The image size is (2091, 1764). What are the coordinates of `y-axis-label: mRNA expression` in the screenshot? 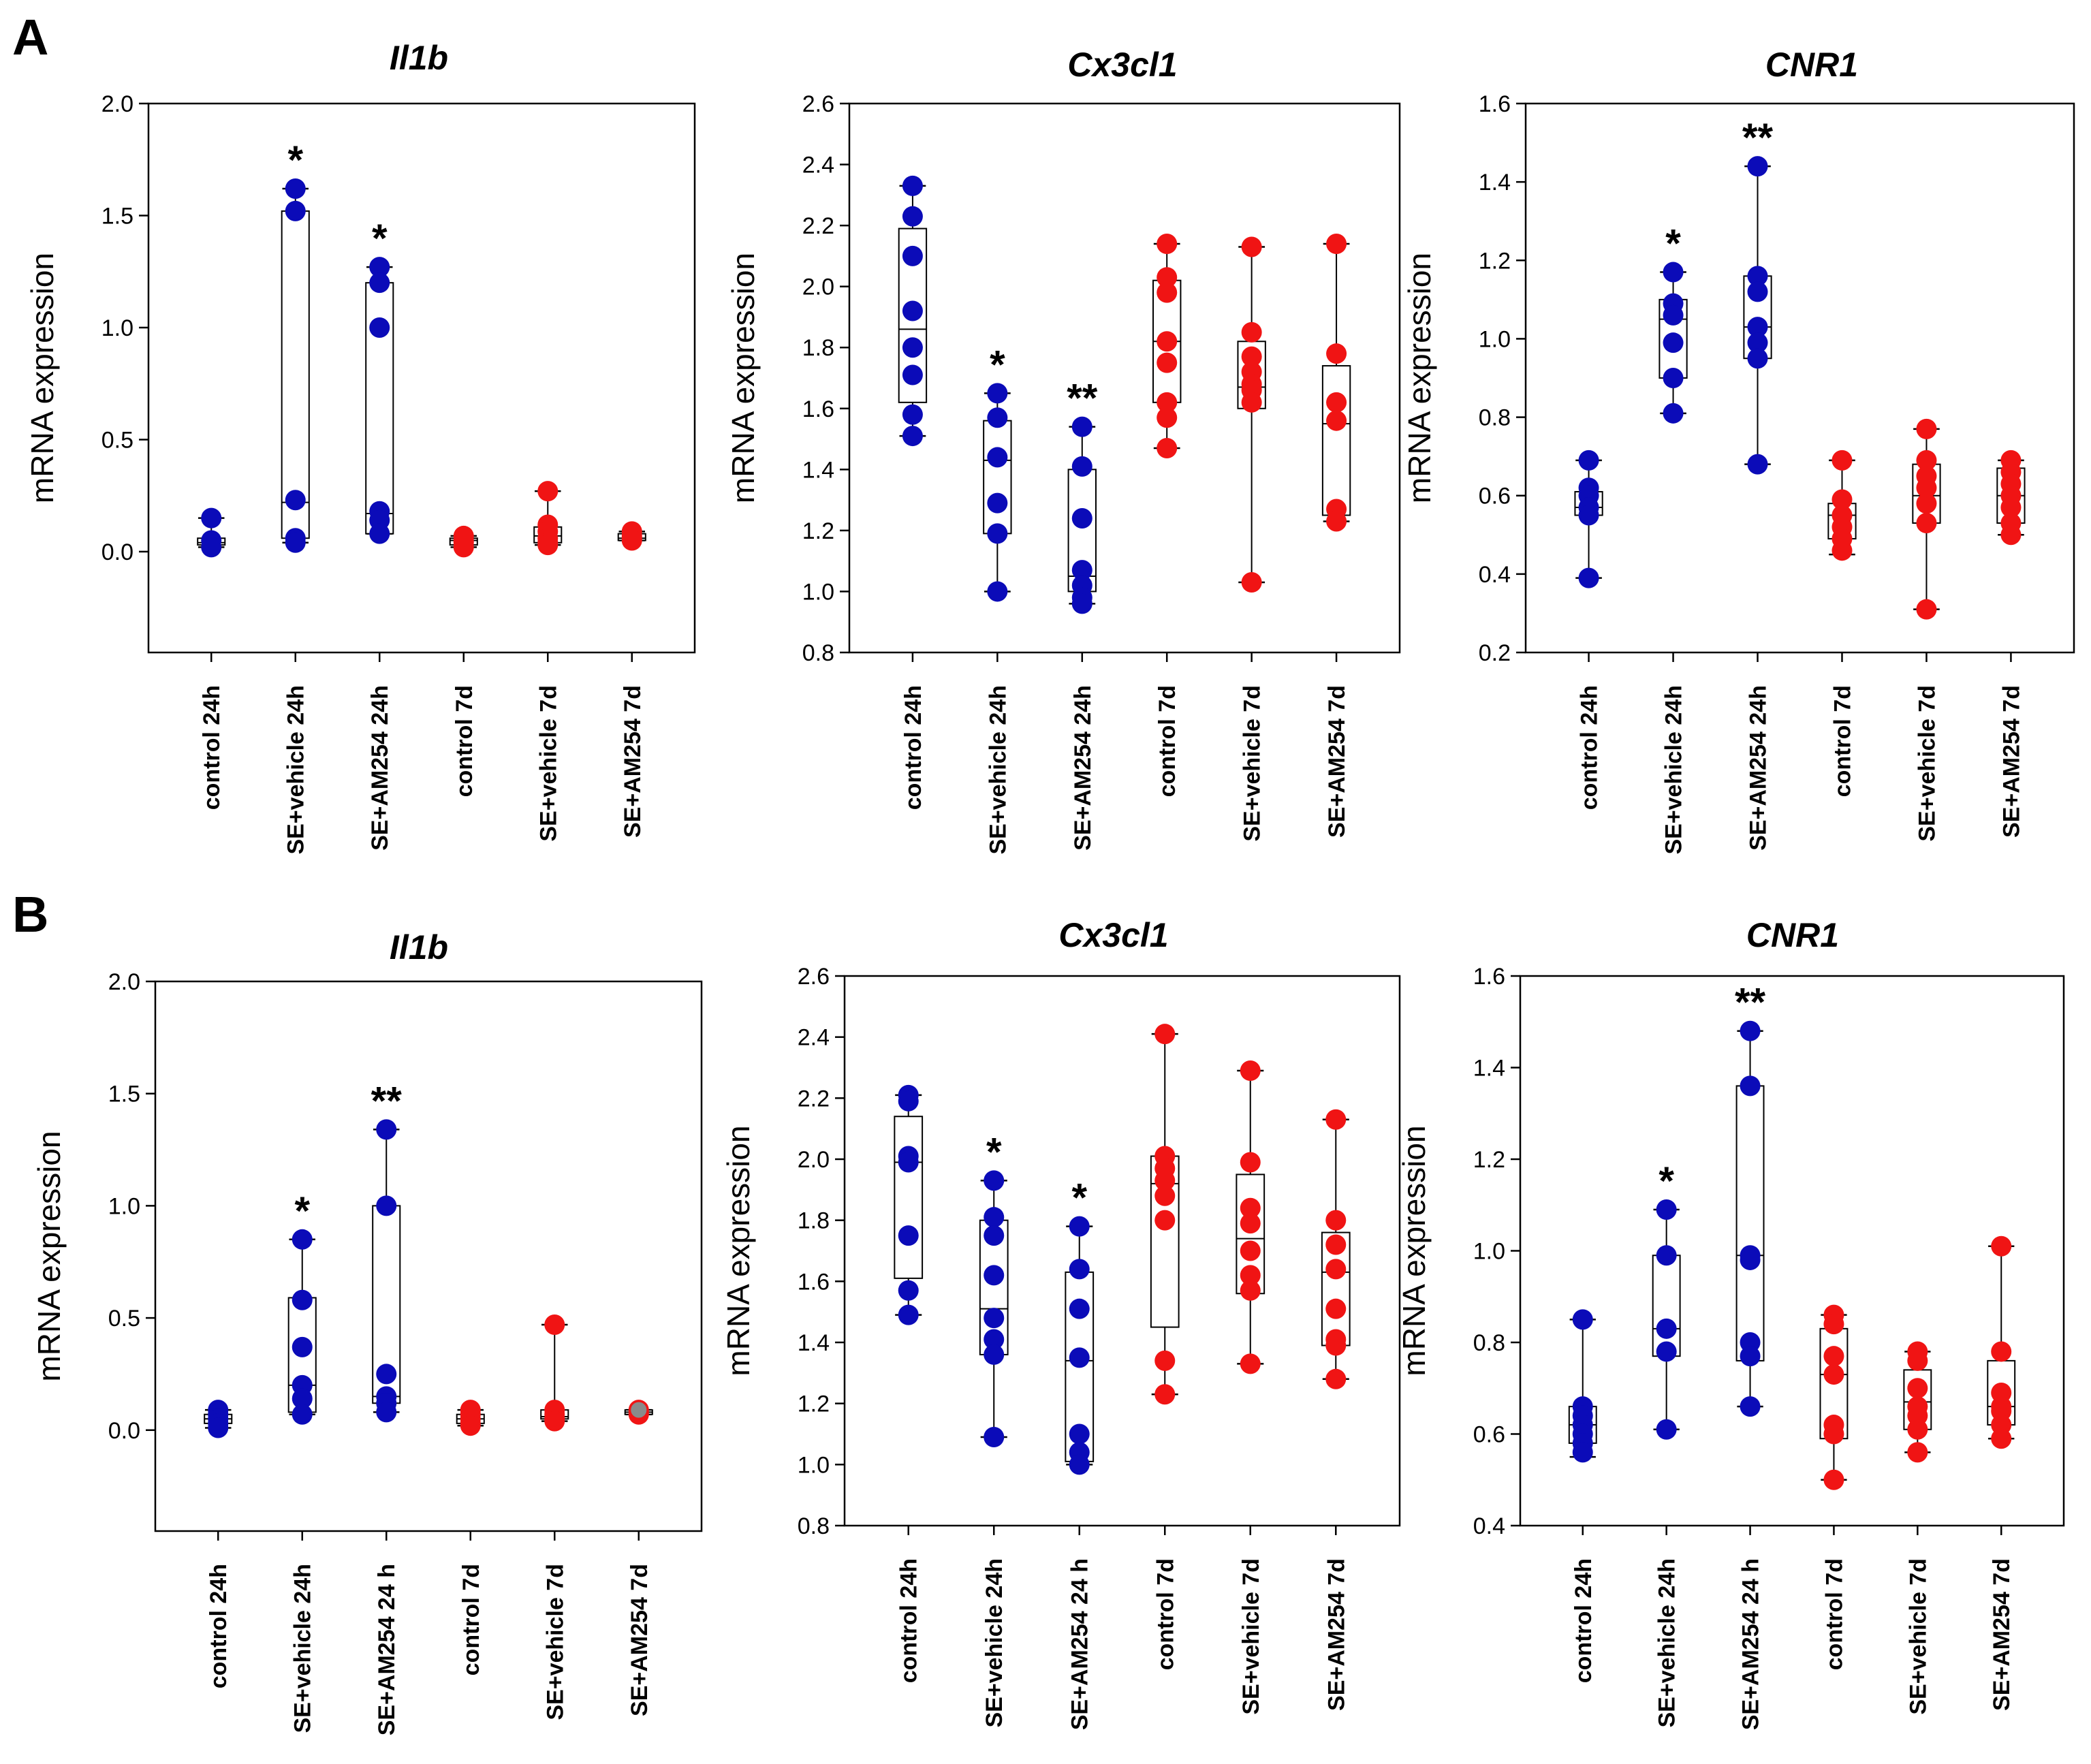 It's located at (738, 1250).